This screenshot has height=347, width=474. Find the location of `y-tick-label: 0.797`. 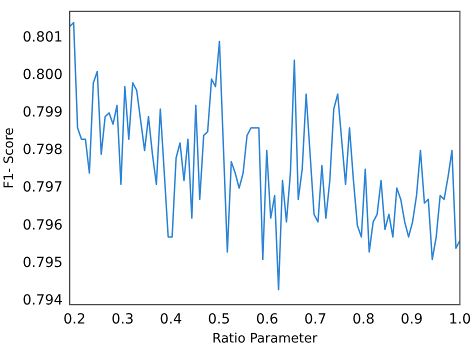

y-tick-label: 0.797 is located at coordinates (42, 188).